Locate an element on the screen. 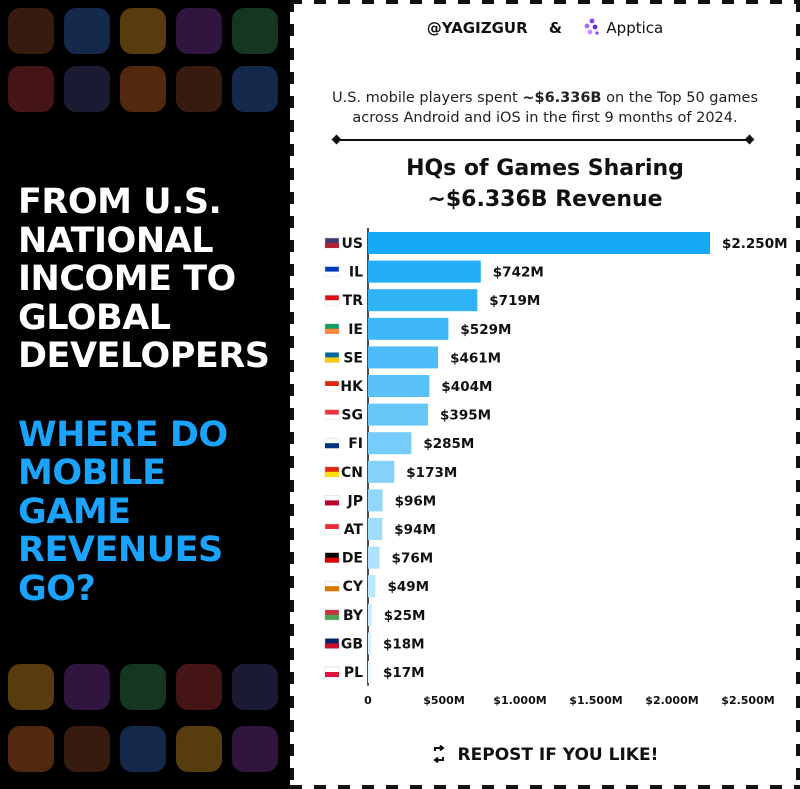 The image size is (800, 789). category-label-hk: HK is located at coordinates (352, 387).